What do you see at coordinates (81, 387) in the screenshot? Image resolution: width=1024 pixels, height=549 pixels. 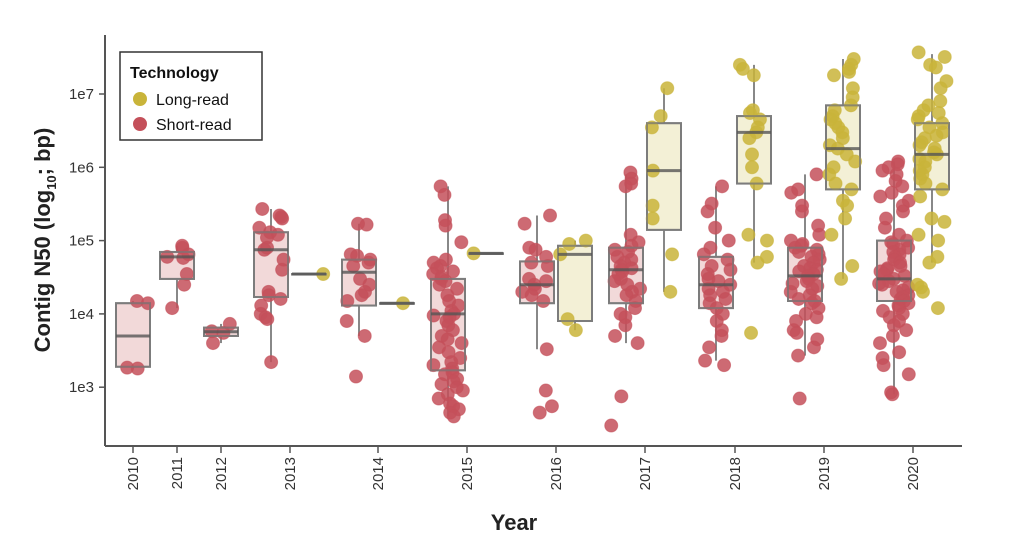 I see `y-tick-label: 1e3` at bounding box center [81, 387].